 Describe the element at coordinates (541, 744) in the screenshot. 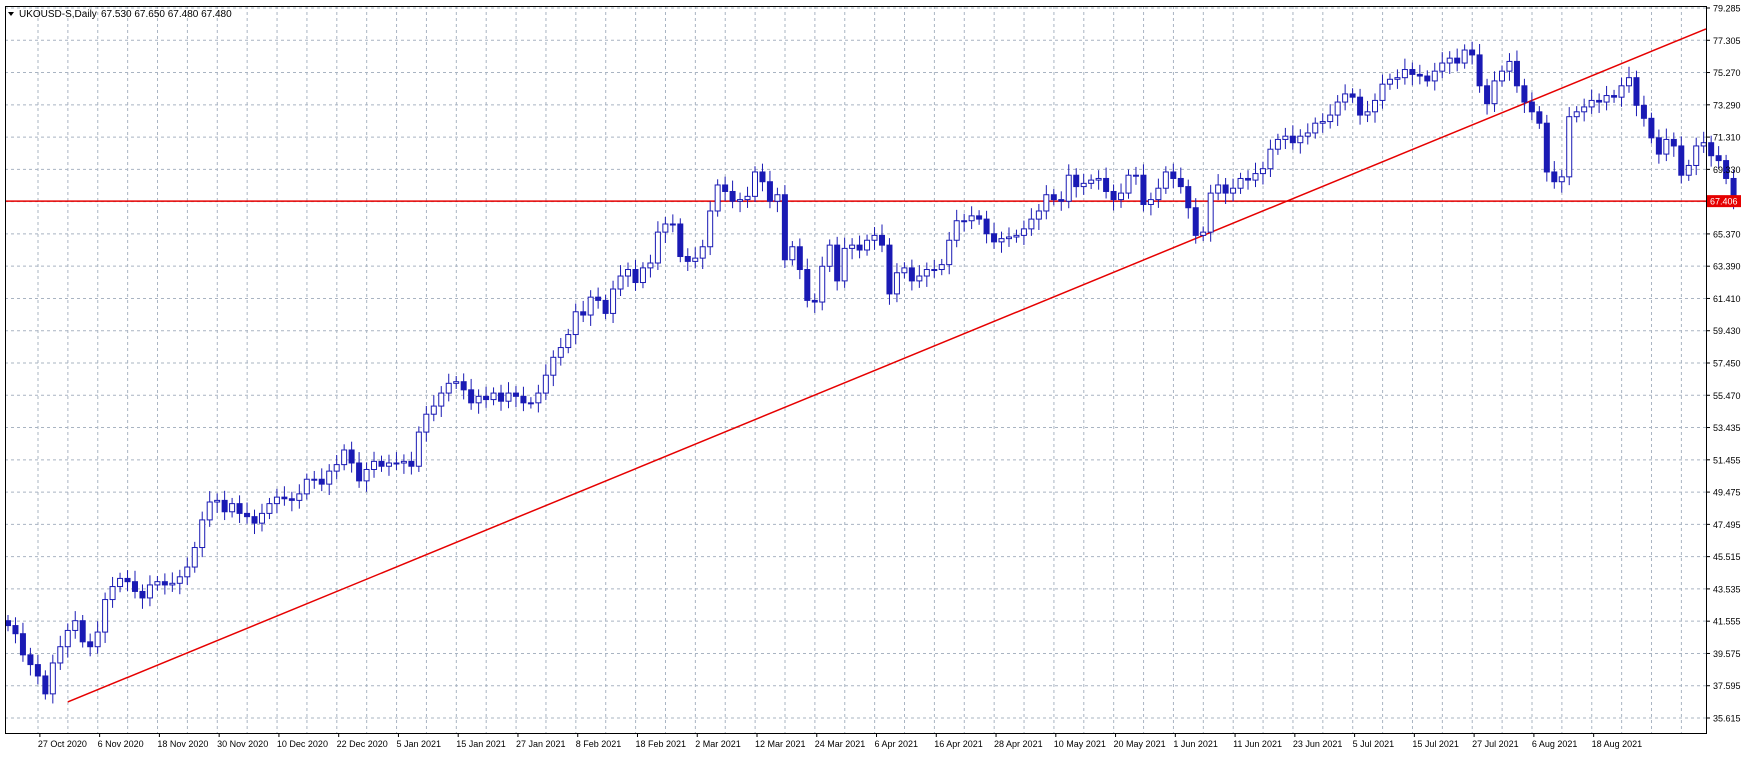

I see `x-tick-label: 27 Jan 2021` at that location.